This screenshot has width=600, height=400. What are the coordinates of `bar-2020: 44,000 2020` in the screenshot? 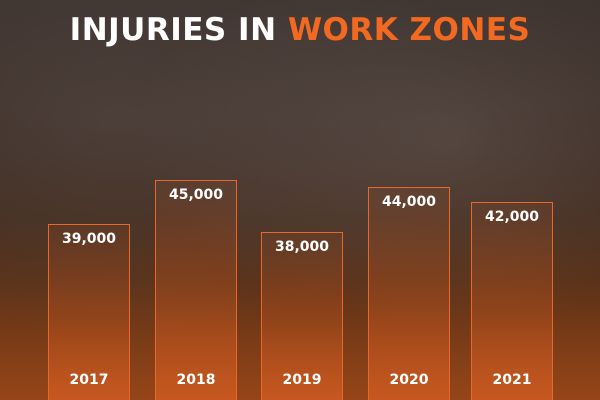 It's located at (409, 293).